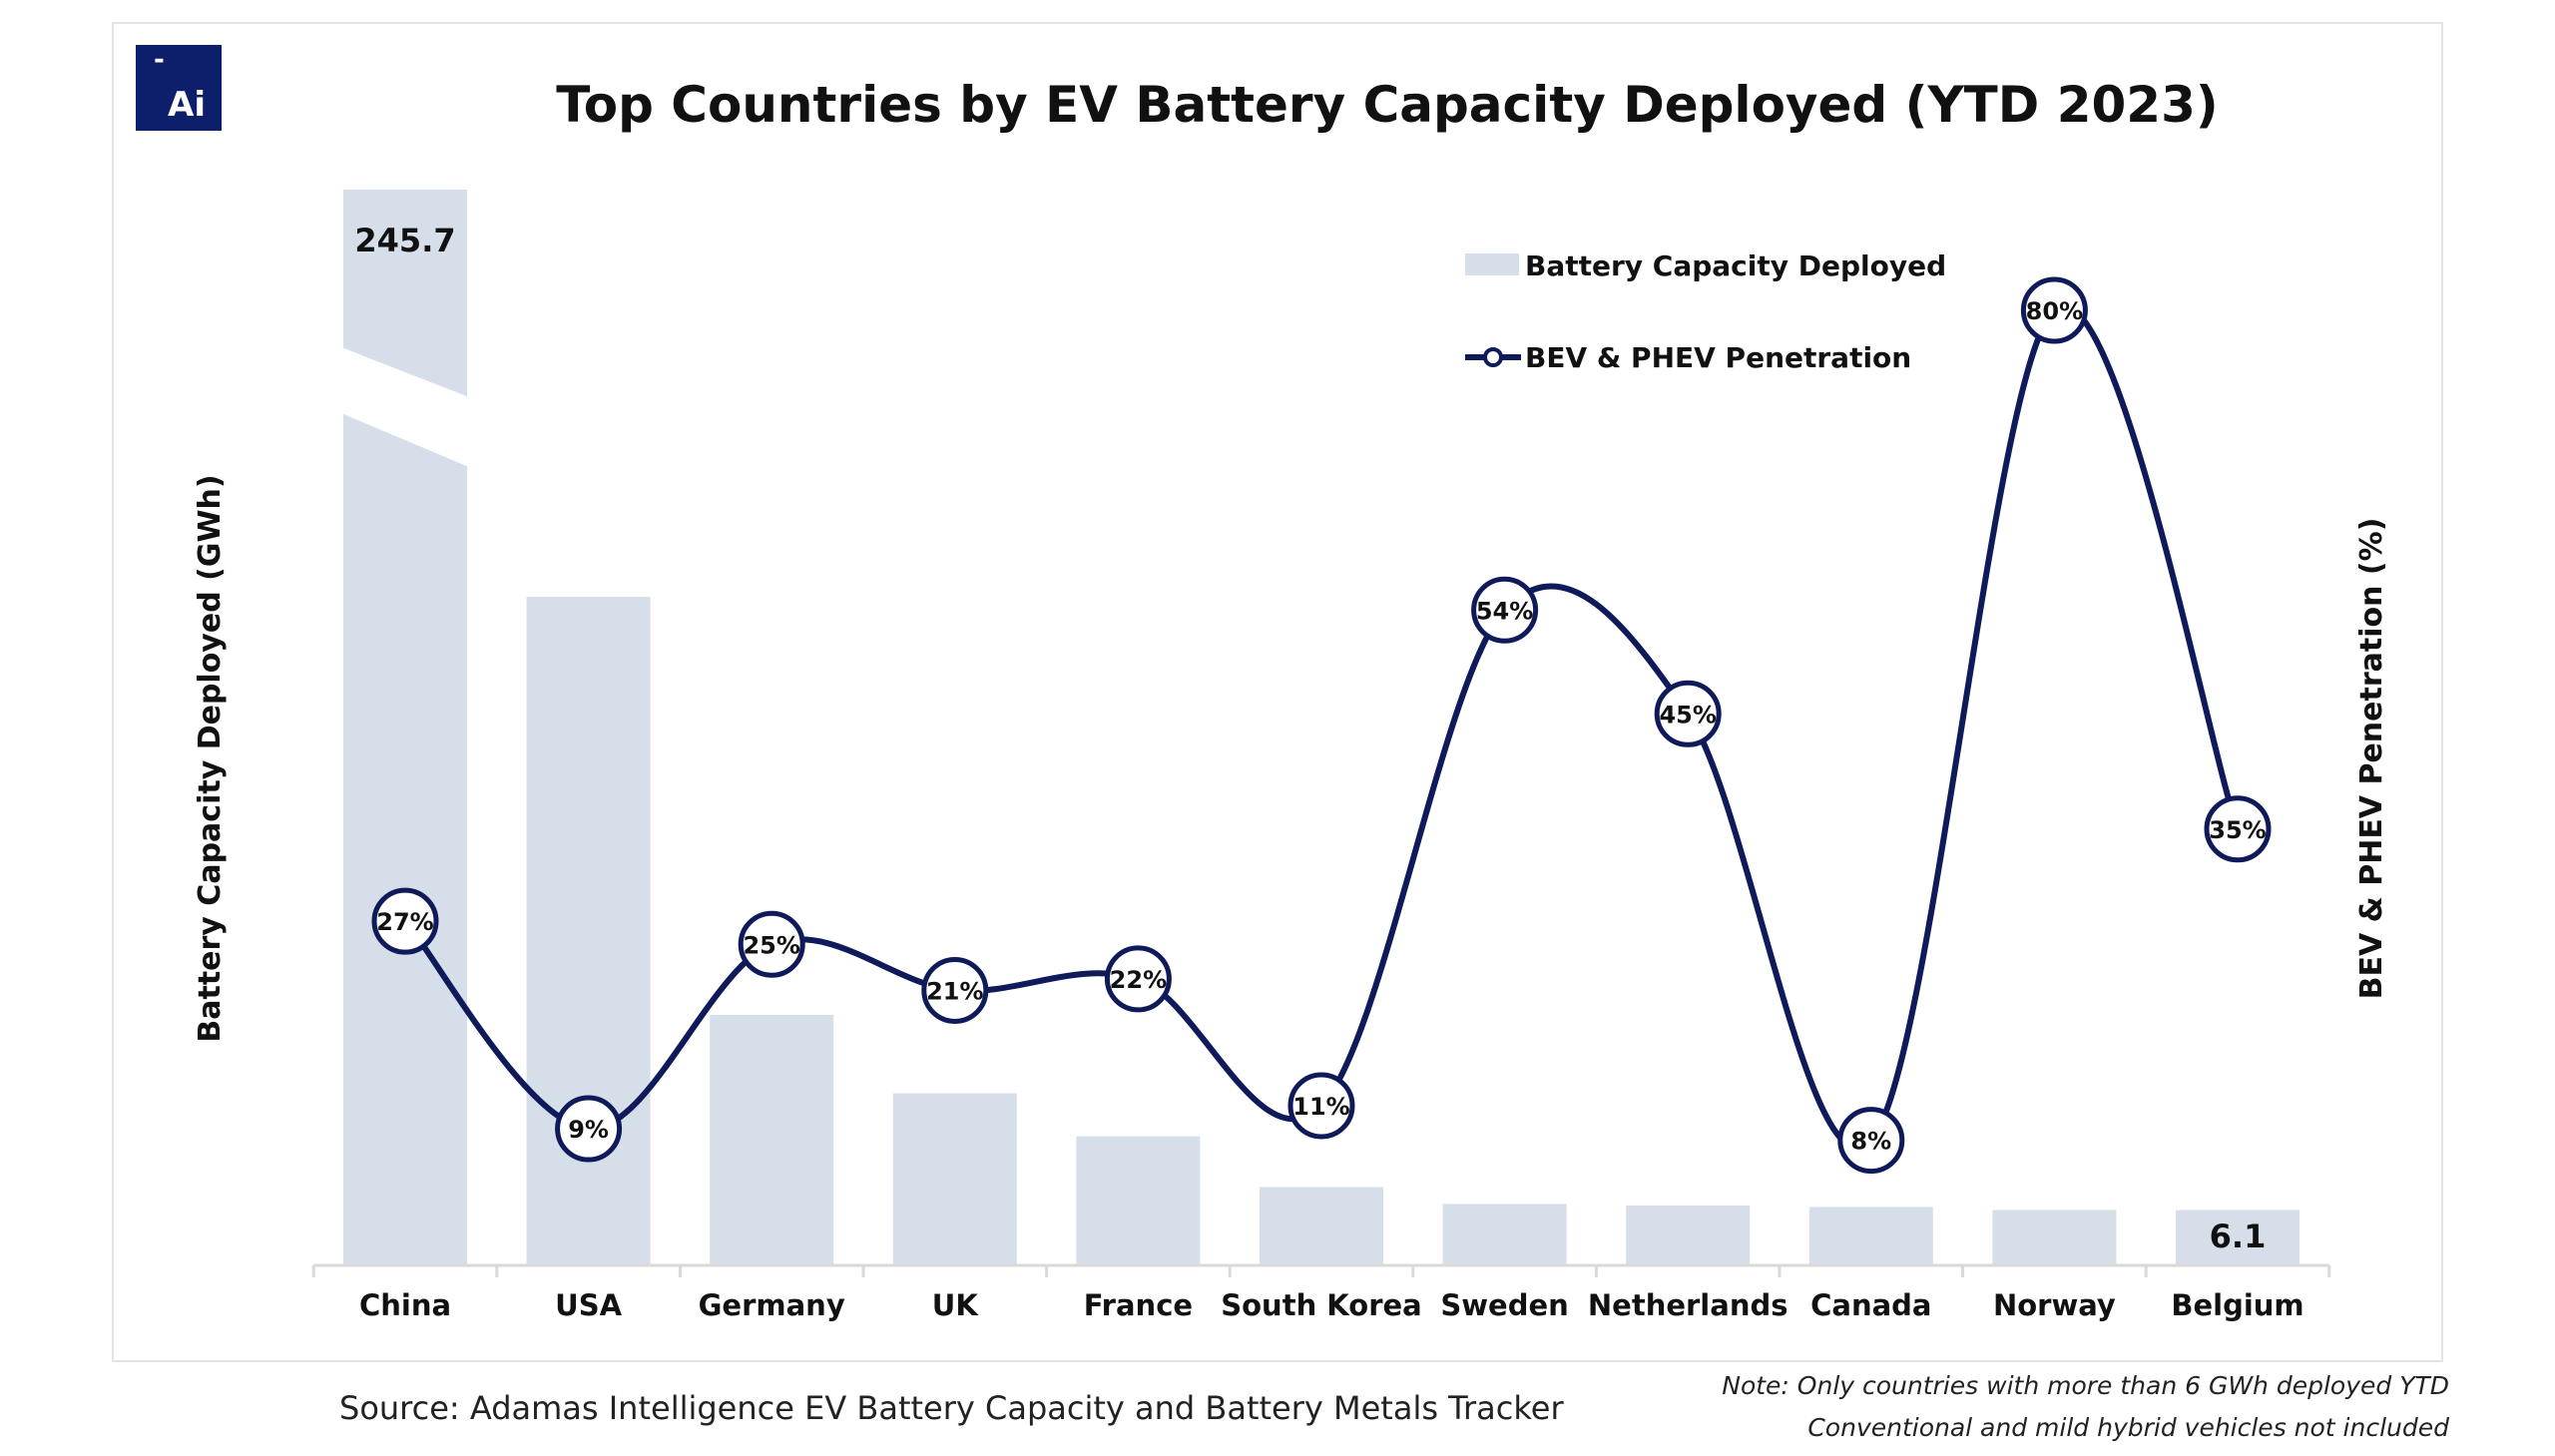 This screenshot has height=1456, width=2555. I want to click on legend-swatch-bar, so click(1492, 264).